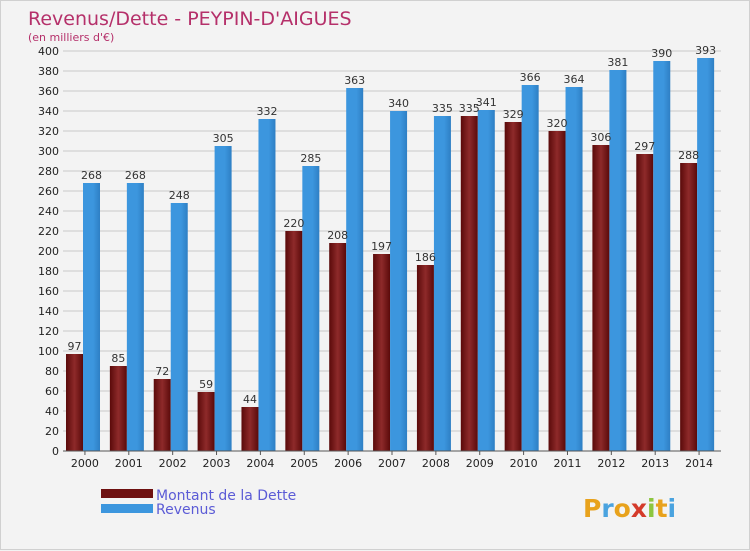  Describe the element at coordinates (217, 463) in the screenshot. I see `x-tick-label: 2003` at that location.